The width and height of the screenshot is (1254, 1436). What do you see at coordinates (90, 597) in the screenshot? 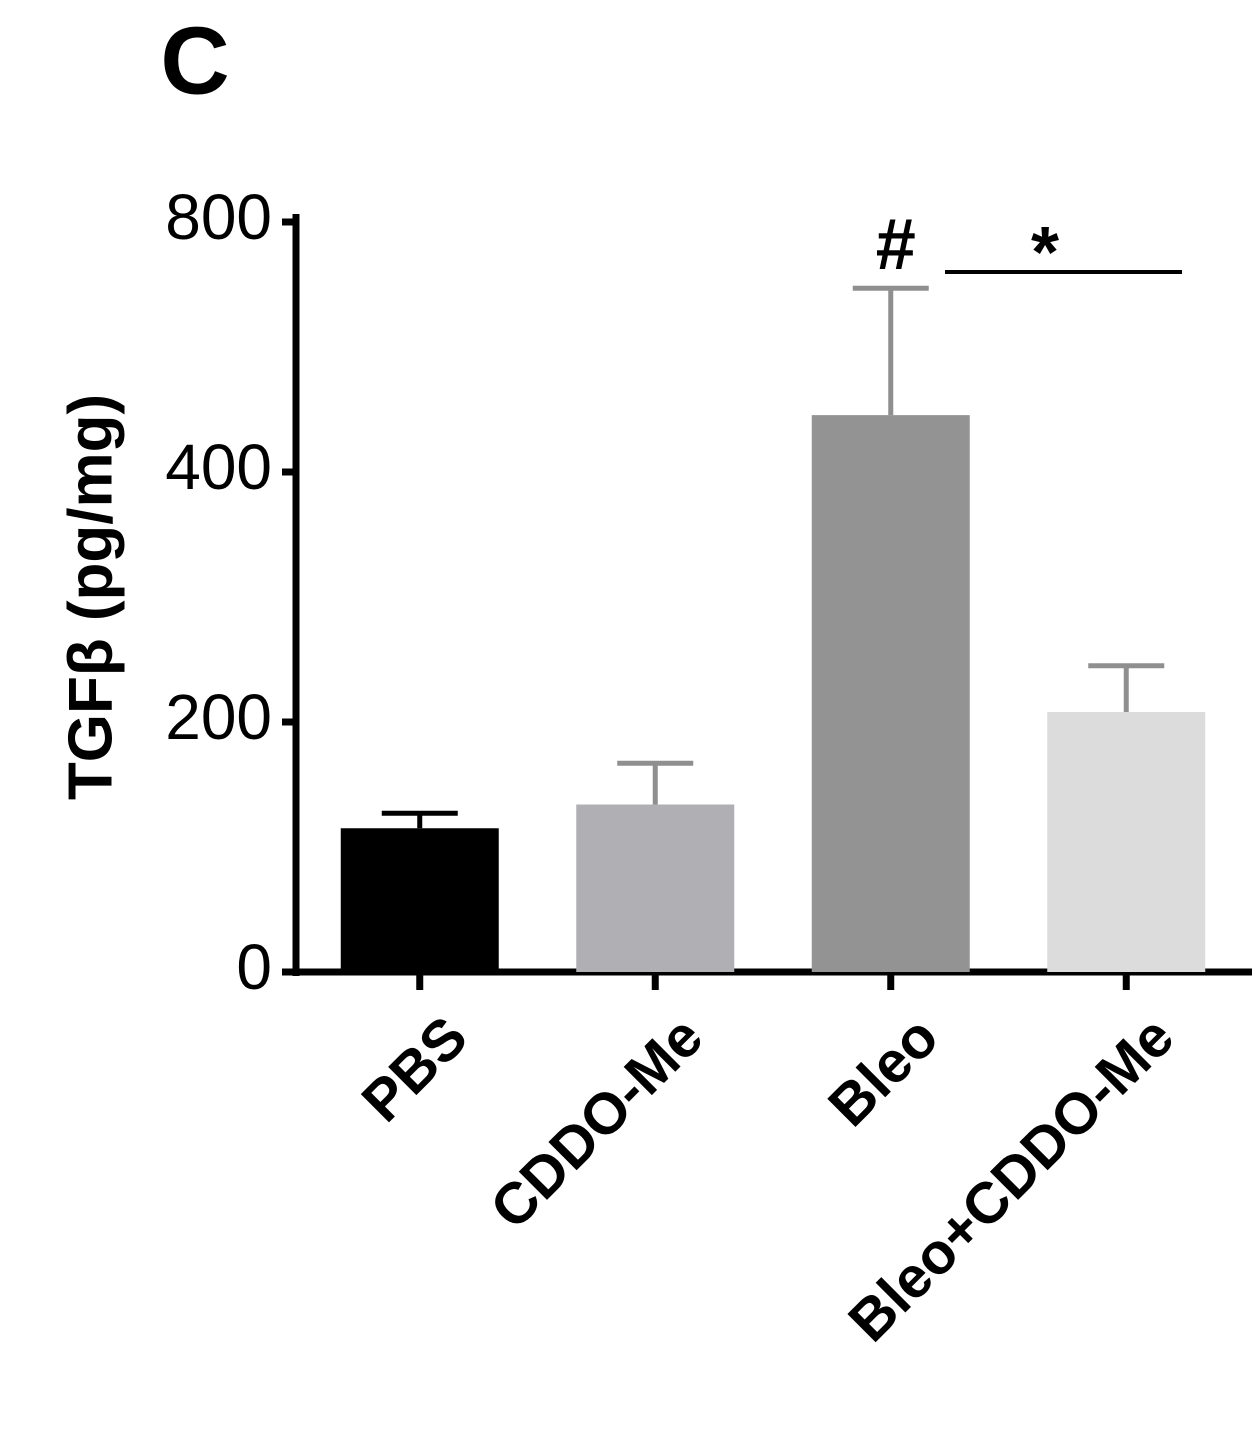
I see `y-axis-label: TGFβ (pg/mg)` at bounding box center [90, 597].